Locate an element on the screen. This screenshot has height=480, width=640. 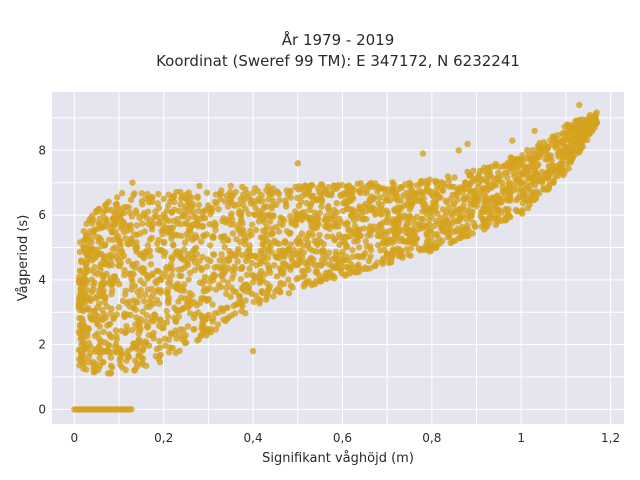
y-tick-label: 4 is located at coordinates (42, 280).